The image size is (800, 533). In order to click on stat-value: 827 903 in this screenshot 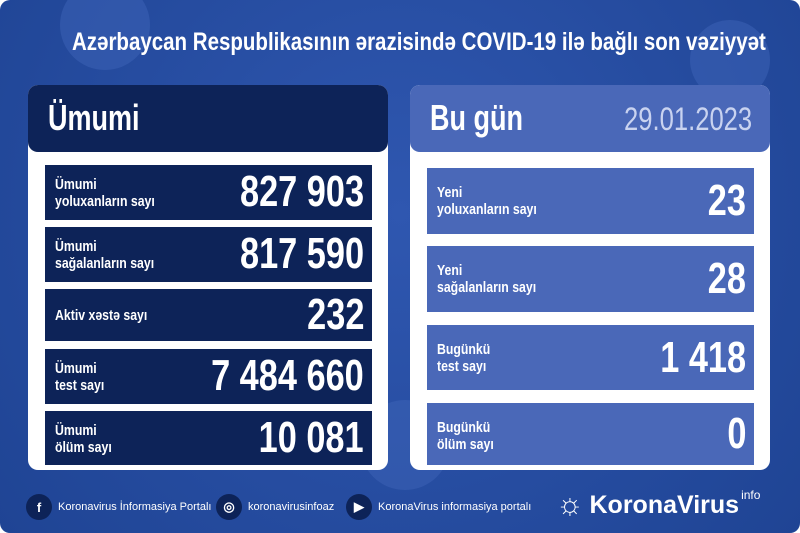, I will do `click(301, 191)`.